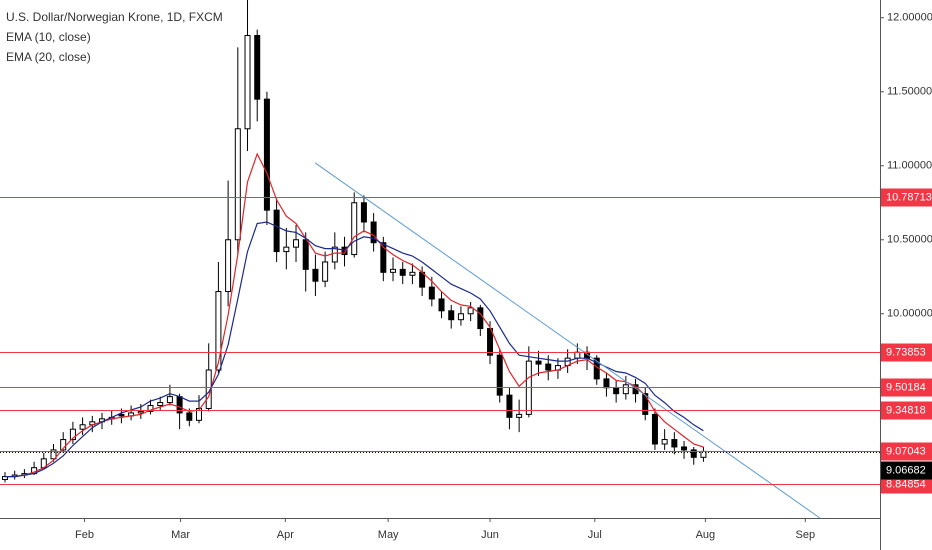 The image size is (932, 550). I want to click on level-label: 9.73853, so click(906, 352).